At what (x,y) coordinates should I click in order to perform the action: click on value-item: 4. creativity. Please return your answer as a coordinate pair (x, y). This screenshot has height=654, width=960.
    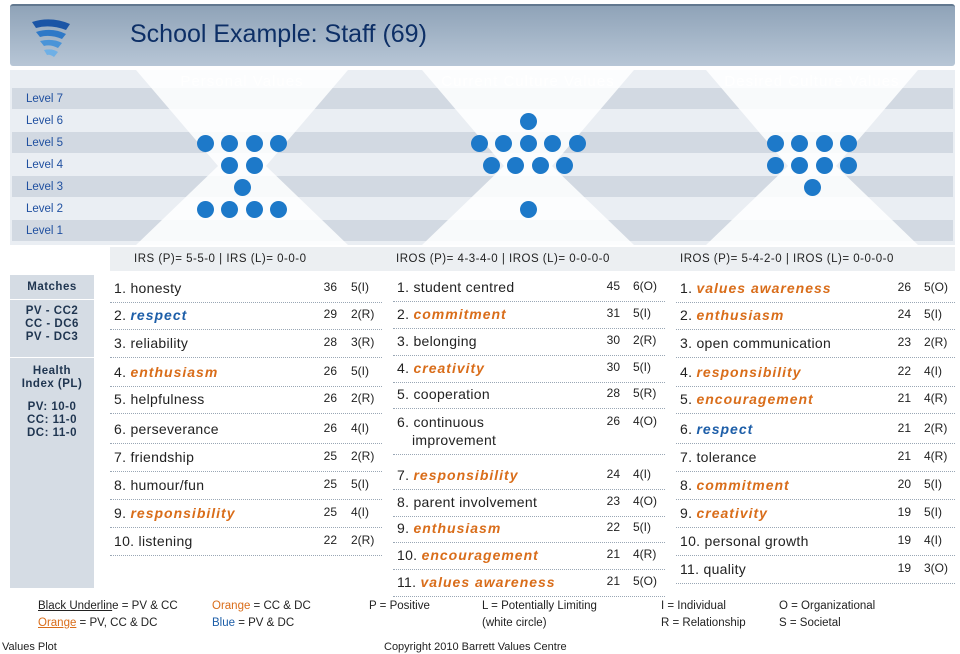
    Looking at the image, I should click on (441, 368).